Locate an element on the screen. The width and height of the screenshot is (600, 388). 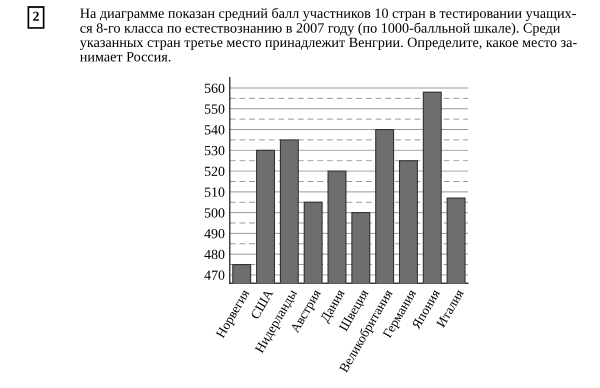
chart-title: На диаграмме показан средний балл участников 10 стран в тестировании учащих- ся 8-го класса по естествознанию в 2007 году (по 1000-балльной шкале). Среди указанных стран третье место принадлежит Венгрии. Определите, какое место за- нимает Россия. is located at coordinates (328, 35).